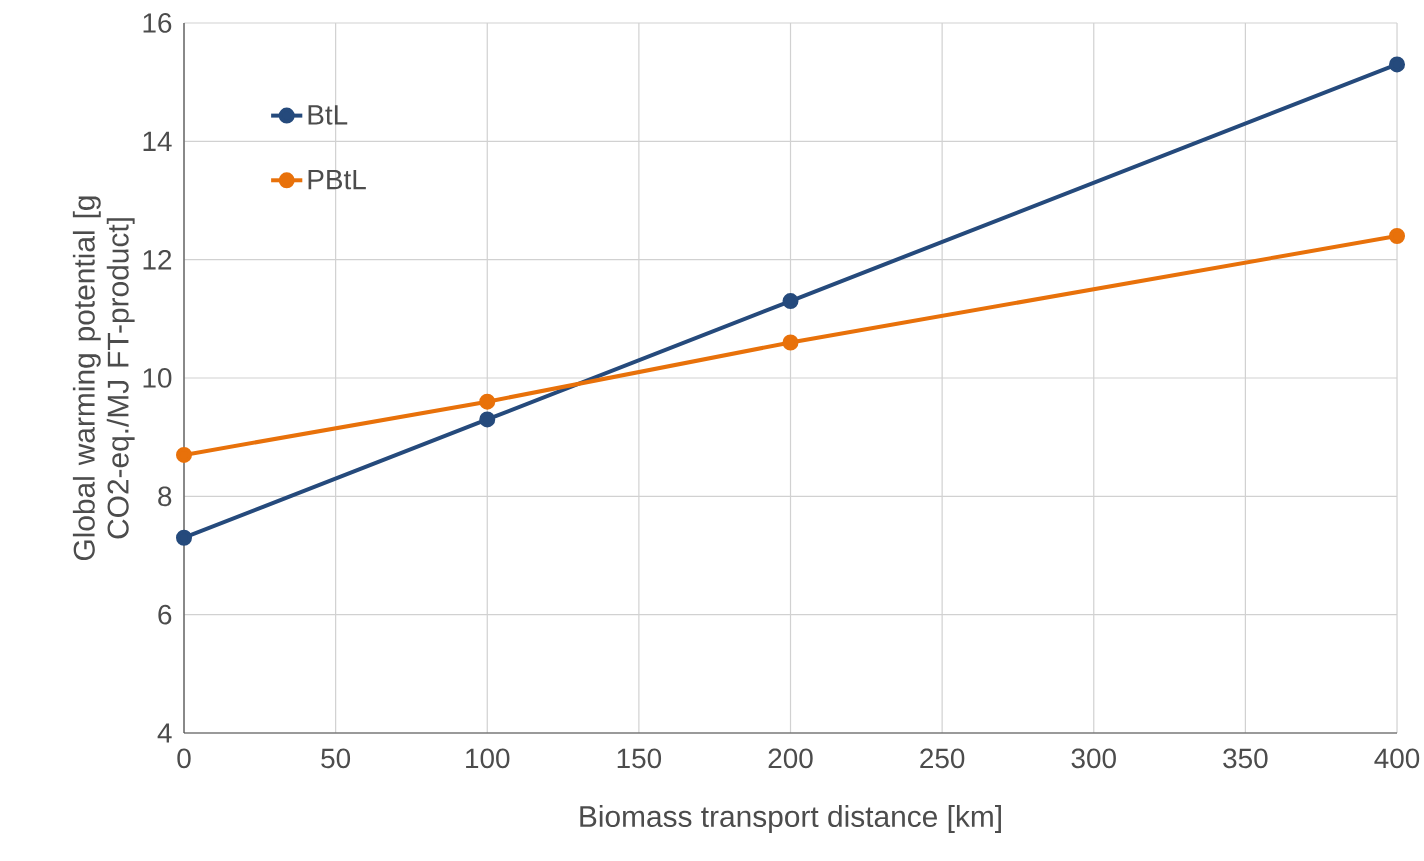 Image resolution: width=1424 pixels, height=861 pixels. What do you see at coordinates (790, 819) in the screenshot?
I see `x-axis-title: Biomass transport distance [km]` at bounding box center [790, 819].